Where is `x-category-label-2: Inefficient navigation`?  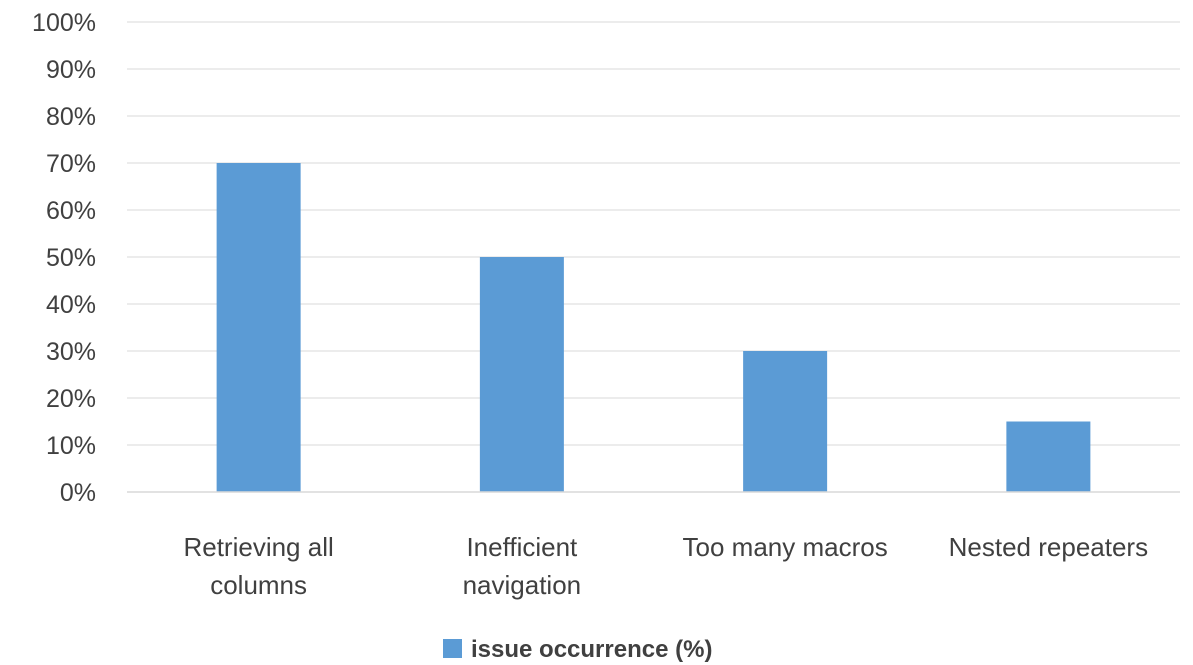
x-category-label-2: Inefficient navigation is located at coordinates (522, 566).